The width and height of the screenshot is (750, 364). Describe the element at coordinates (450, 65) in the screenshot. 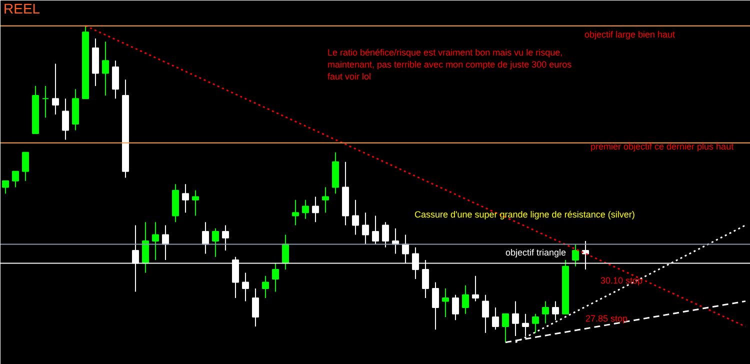

I see `annotation: Le ratio bénéfice/risque est vraiment bon mais vu le risque, maintenant, pas terrible avec mon compte de juste 300 euros faut voir lol` at that location.